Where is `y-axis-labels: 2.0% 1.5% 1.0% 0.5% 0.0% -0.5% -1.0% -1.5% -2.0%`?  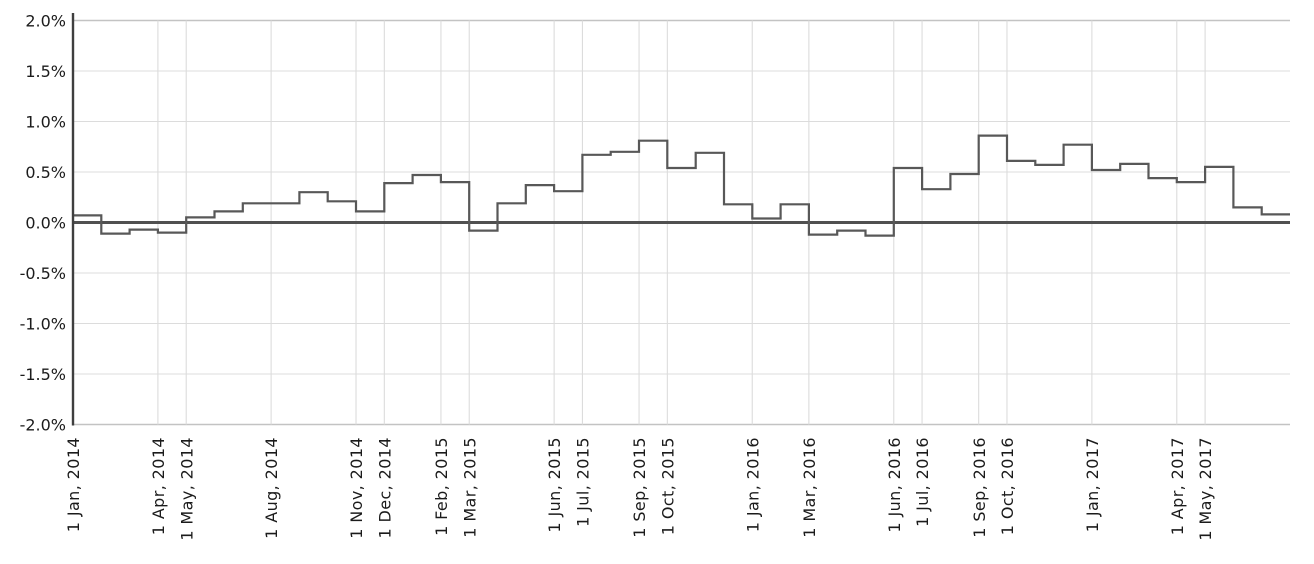 y-axis-labels: 2.0% 1.5% 1.0% 0.5% 0.0% -0.5% -1.0% -1.5% -2.0% is located at coordinates (43, 222).